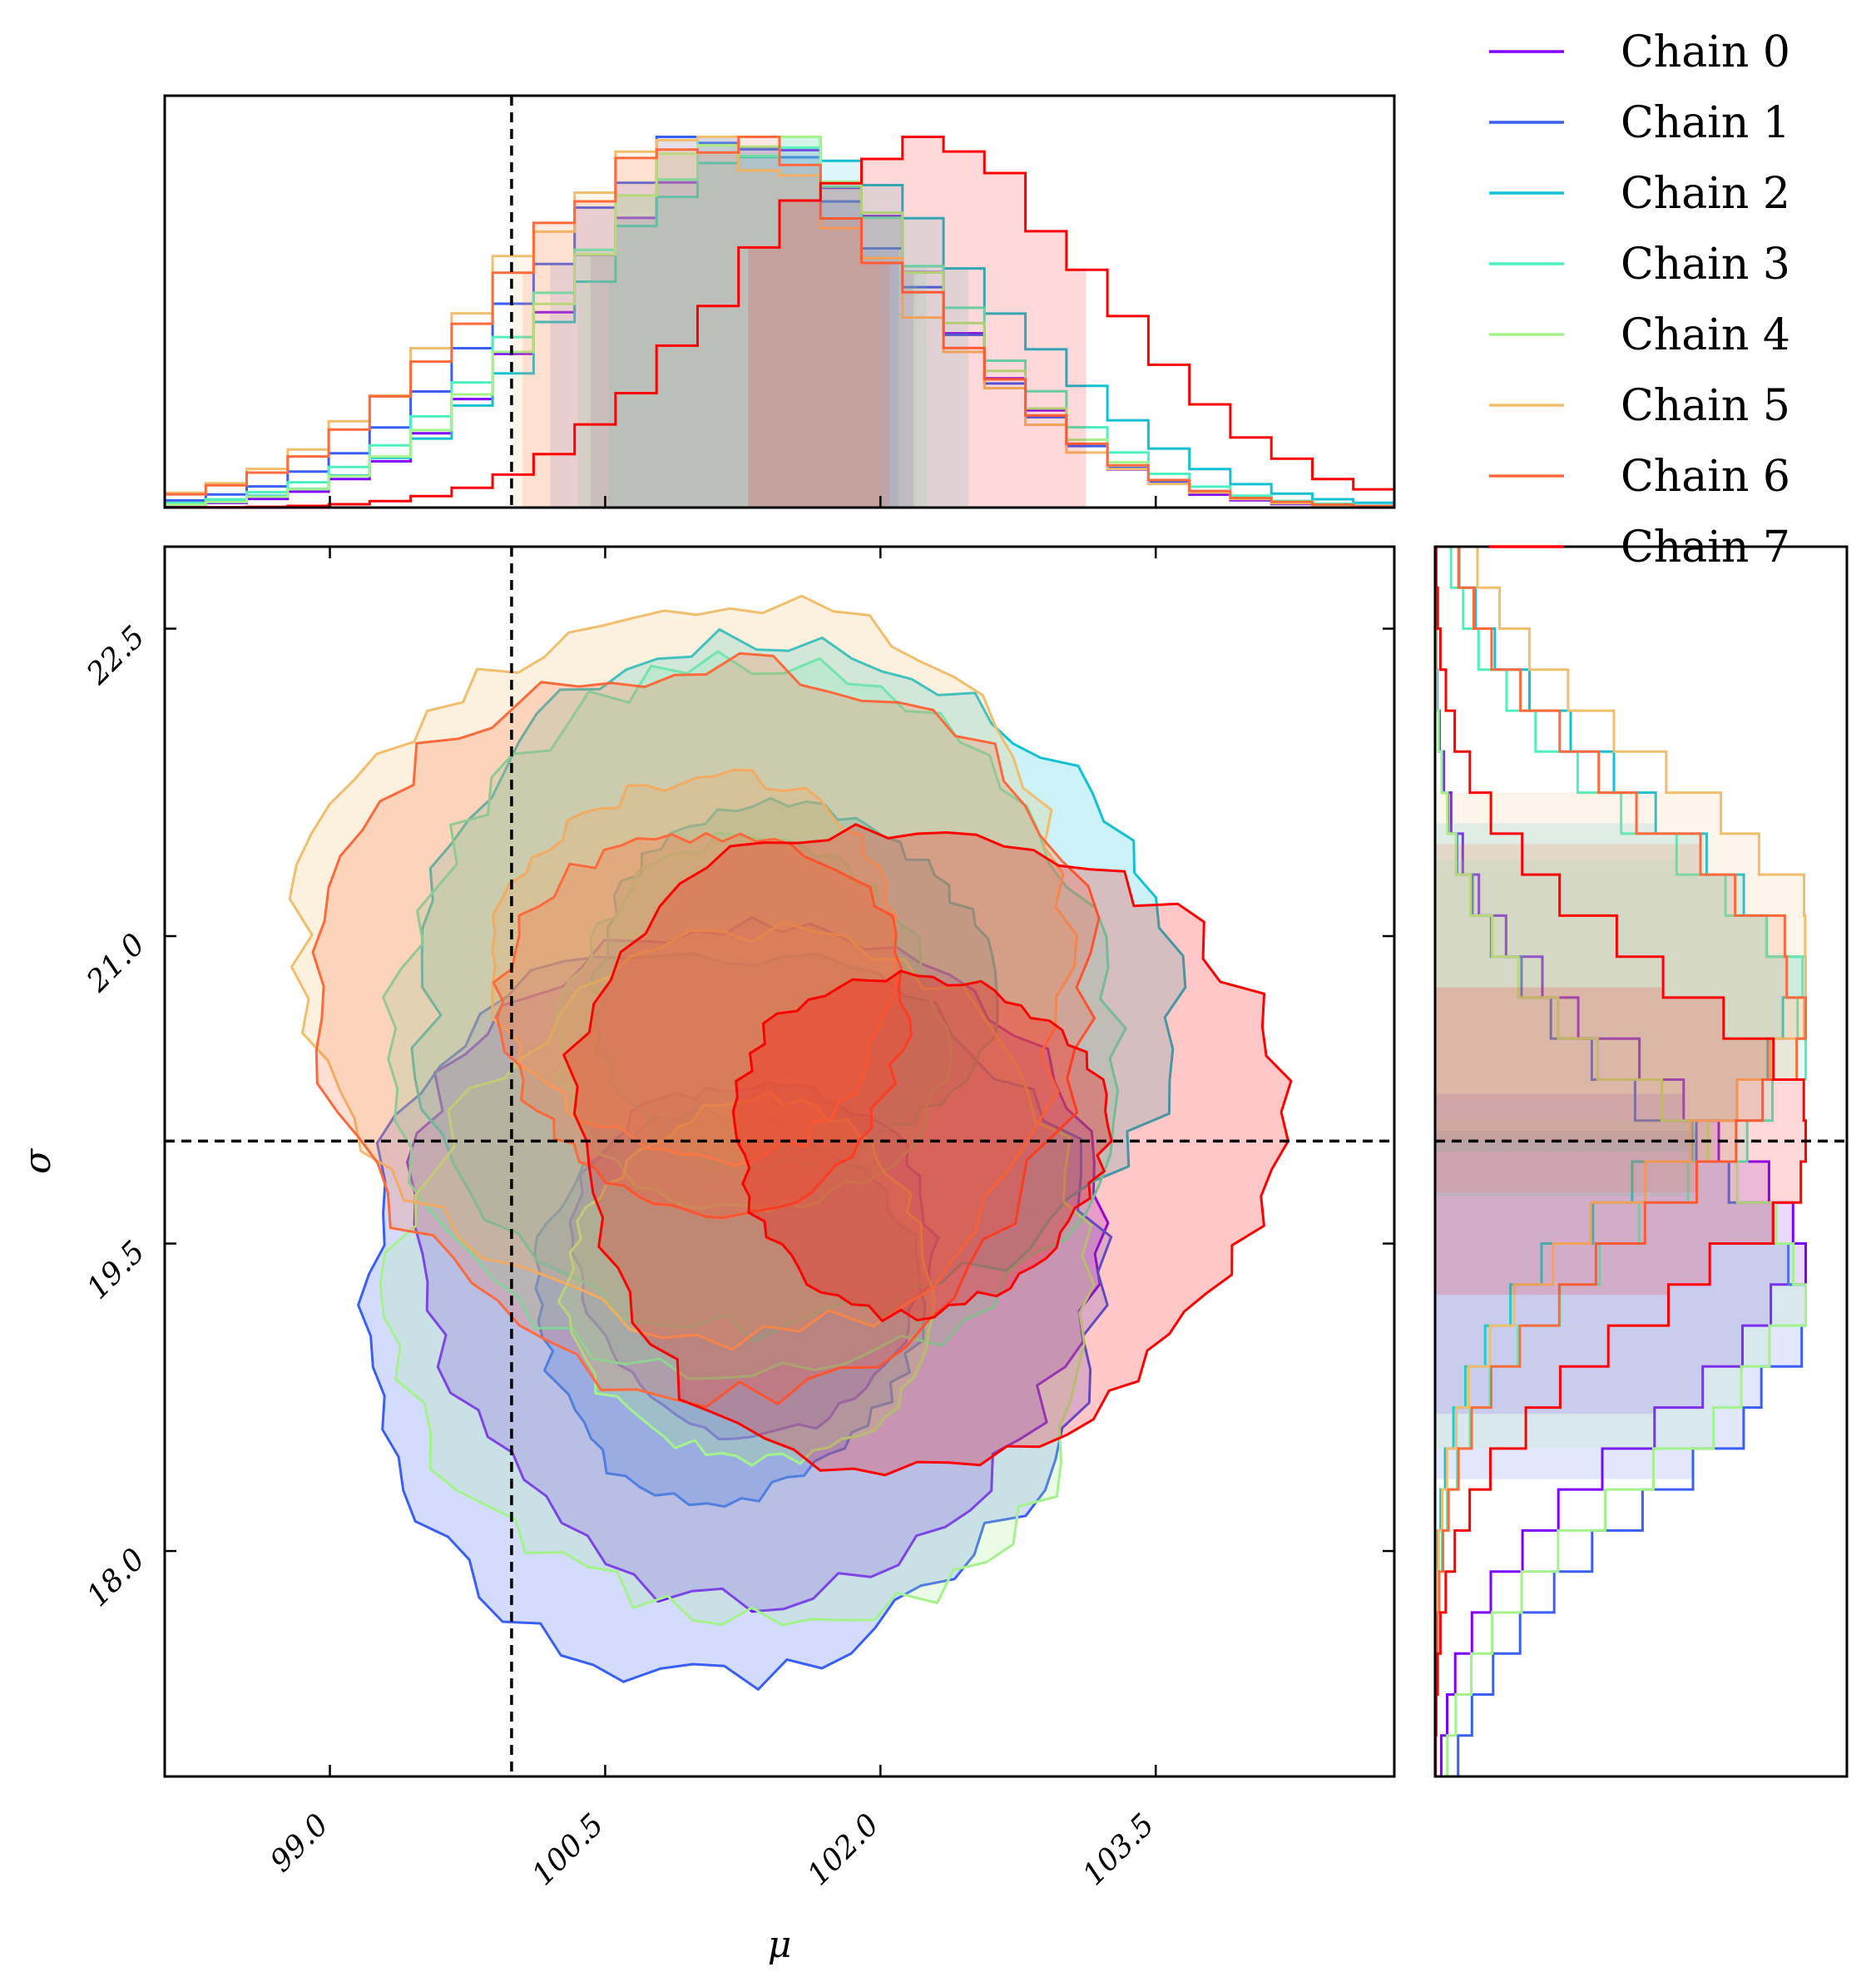 The image size is (1876, 1977). Describe the element at coordinates (1706, 194) in the screenshot. I see `legend-label: Chain 2` at that location.